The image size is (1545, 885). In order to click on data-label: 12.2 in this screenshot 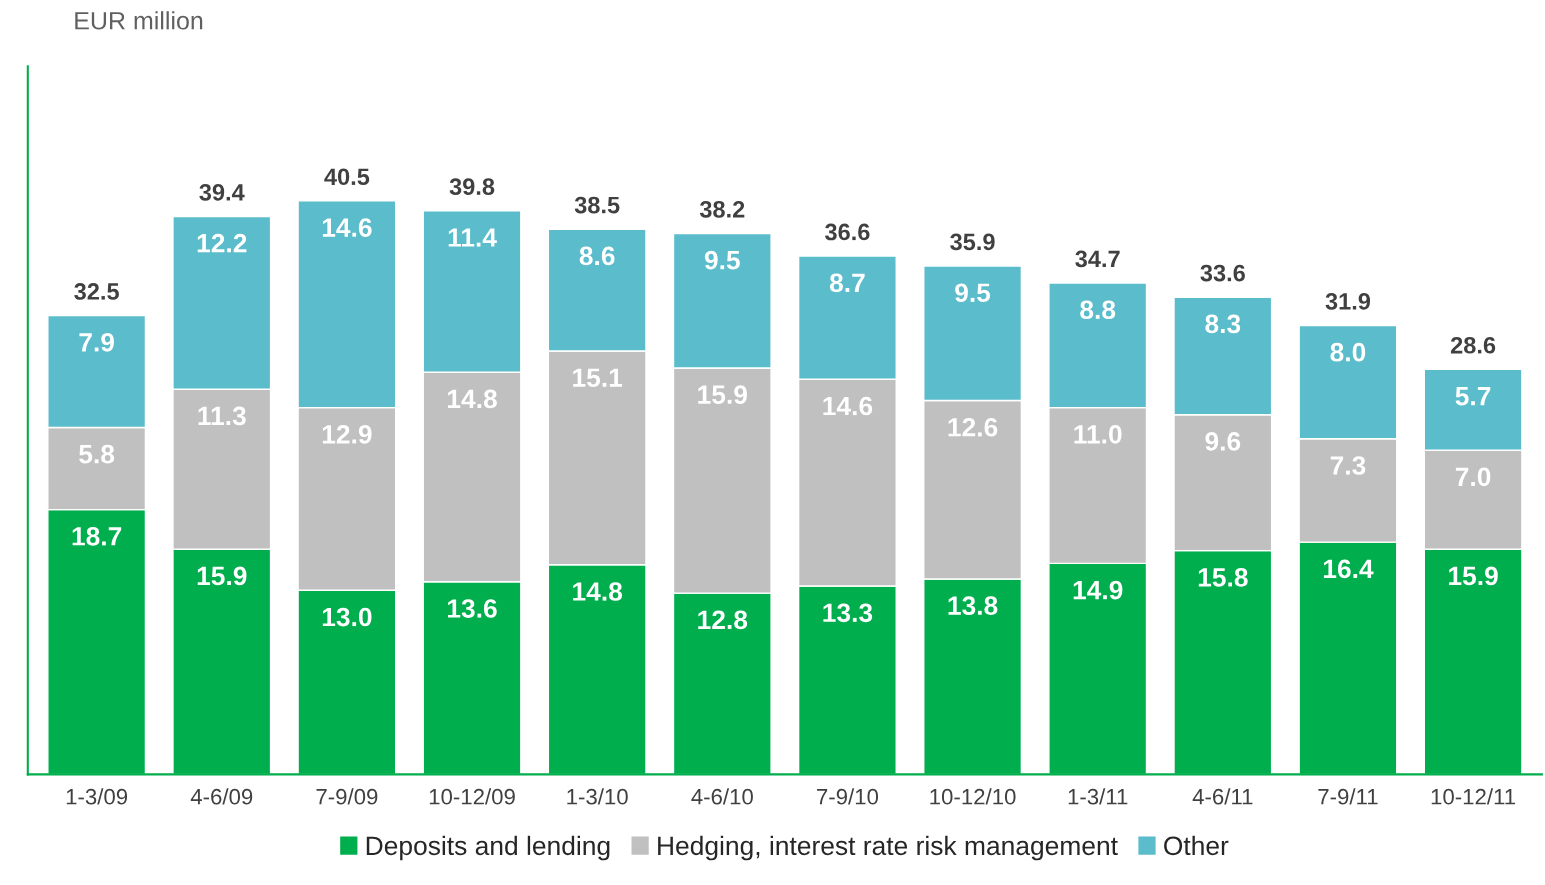, I will do `click(222, 243)`.